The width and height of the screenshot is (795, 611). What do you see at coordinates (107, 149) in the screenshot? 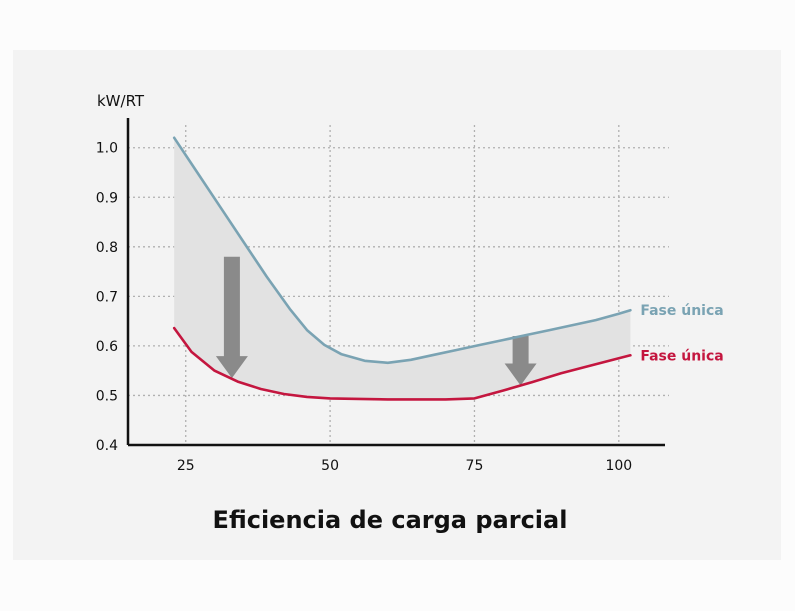
I see `y-tick-label: 1.0` at bounding box center [107, 149].